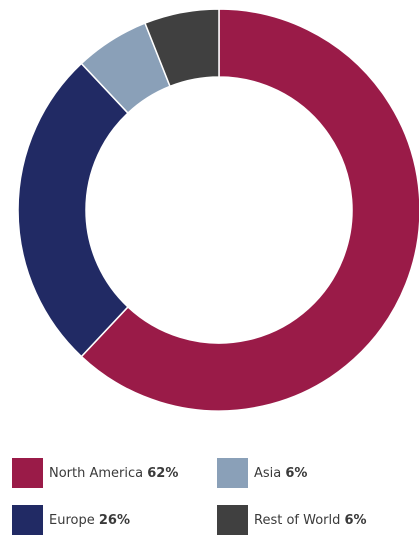 The height and width of the screenshot is (536, 419). I want to click on legend-value-rest-of-world: 6%, so click(355, 520).